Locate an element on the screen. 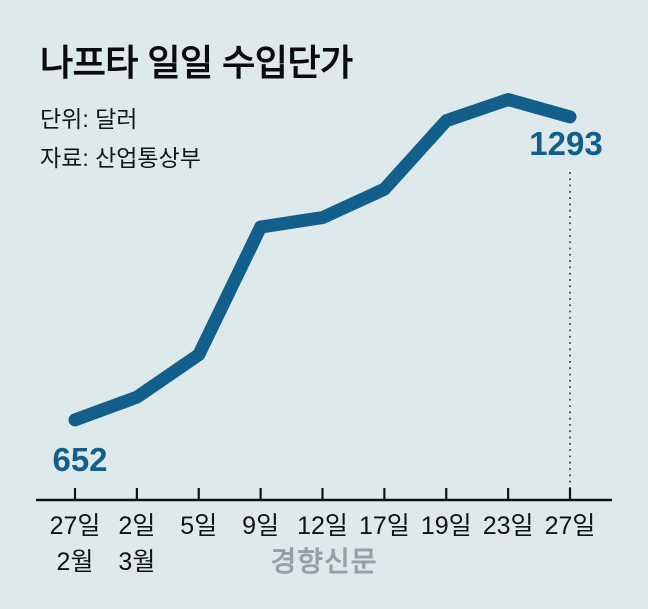 The height and width of the screenshot is (609, 648). x-axis-label: 19일 is located at coordinates (446, 526).